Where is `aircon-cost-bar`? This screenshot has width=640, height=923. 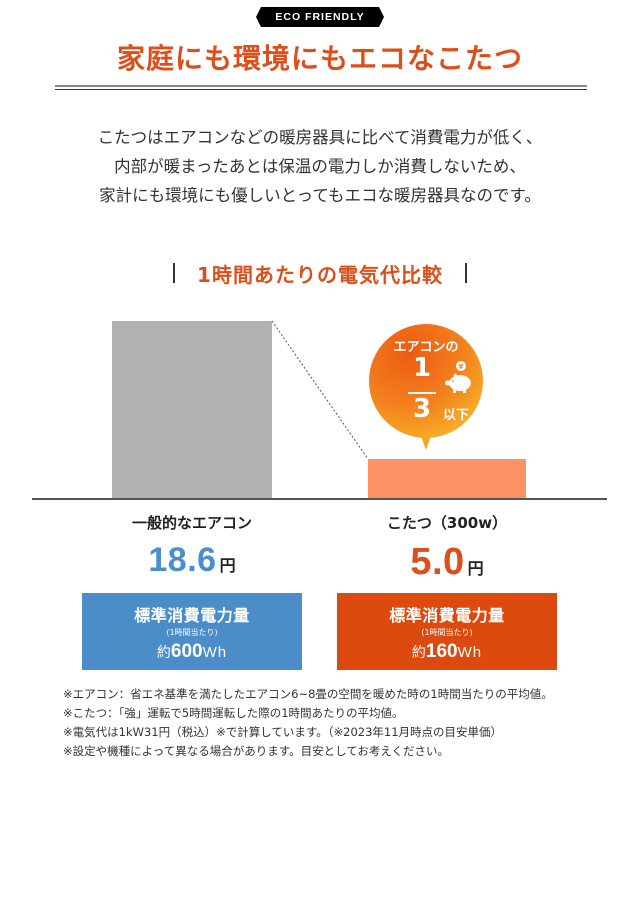 aircon-cost-bar is located at coordinates (192, 410).